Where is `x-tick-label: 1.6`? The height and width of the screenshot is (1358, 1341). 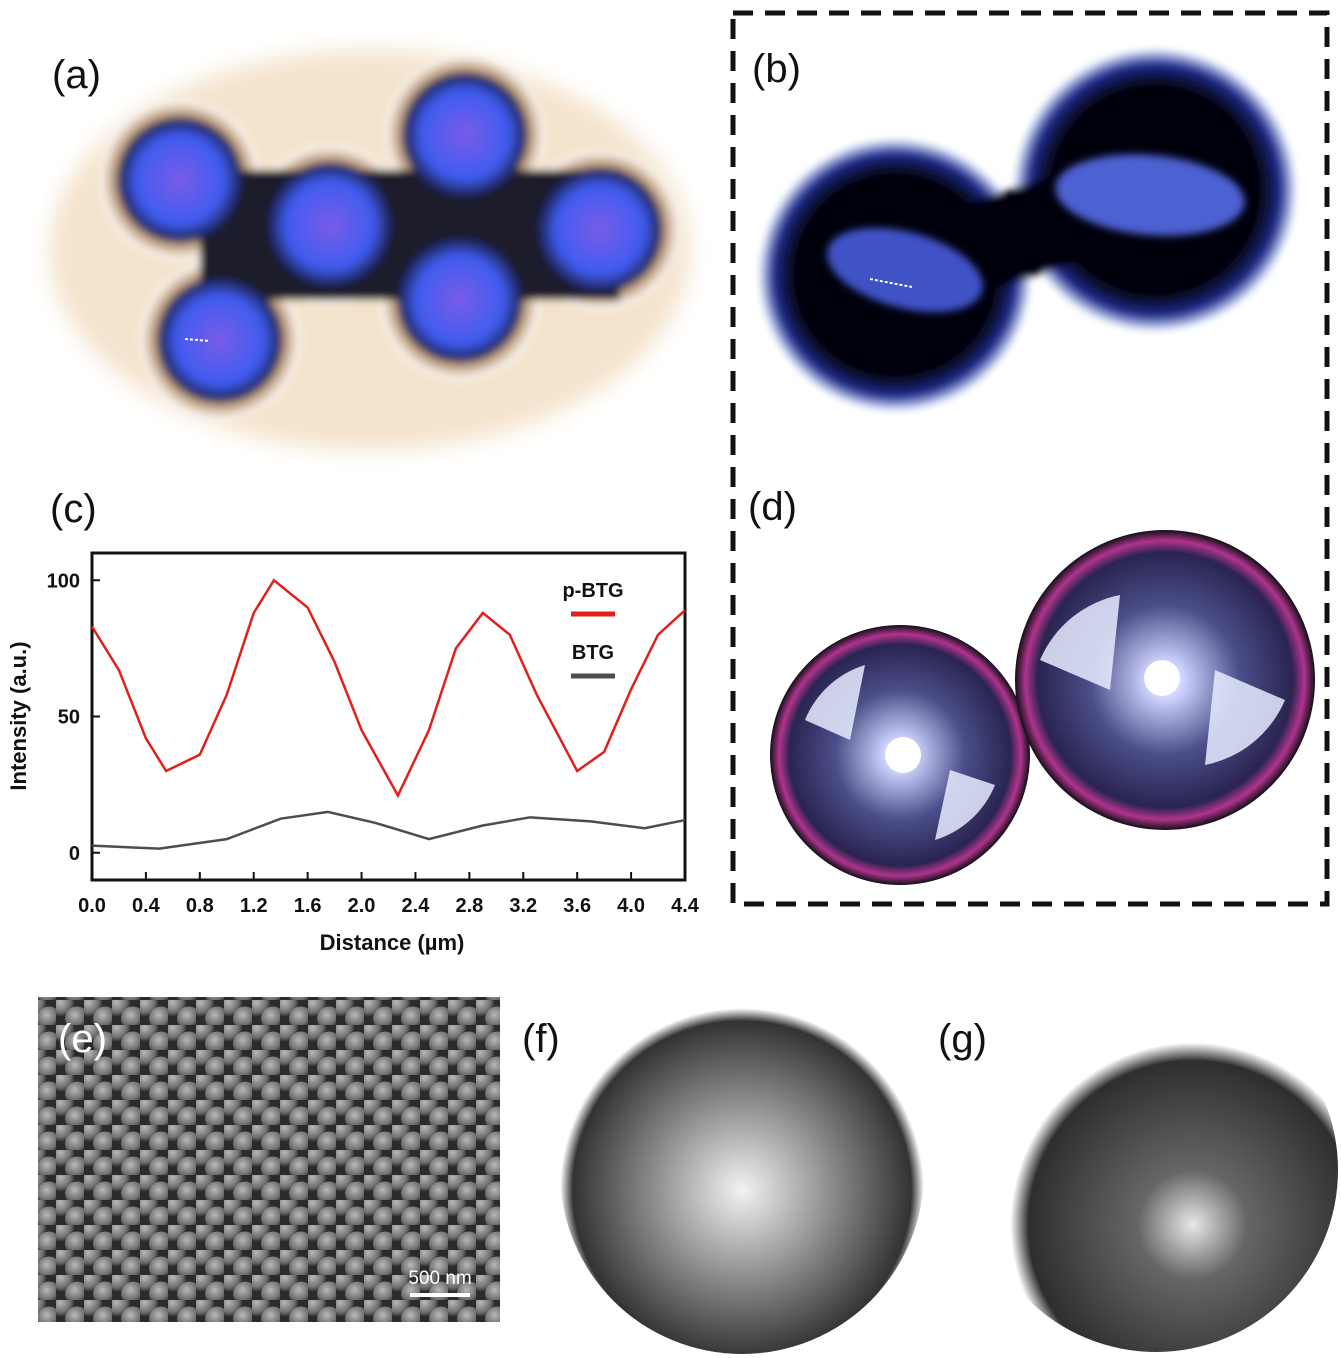
x-tick-label: 1.6 is located at coordinates (308, 906).